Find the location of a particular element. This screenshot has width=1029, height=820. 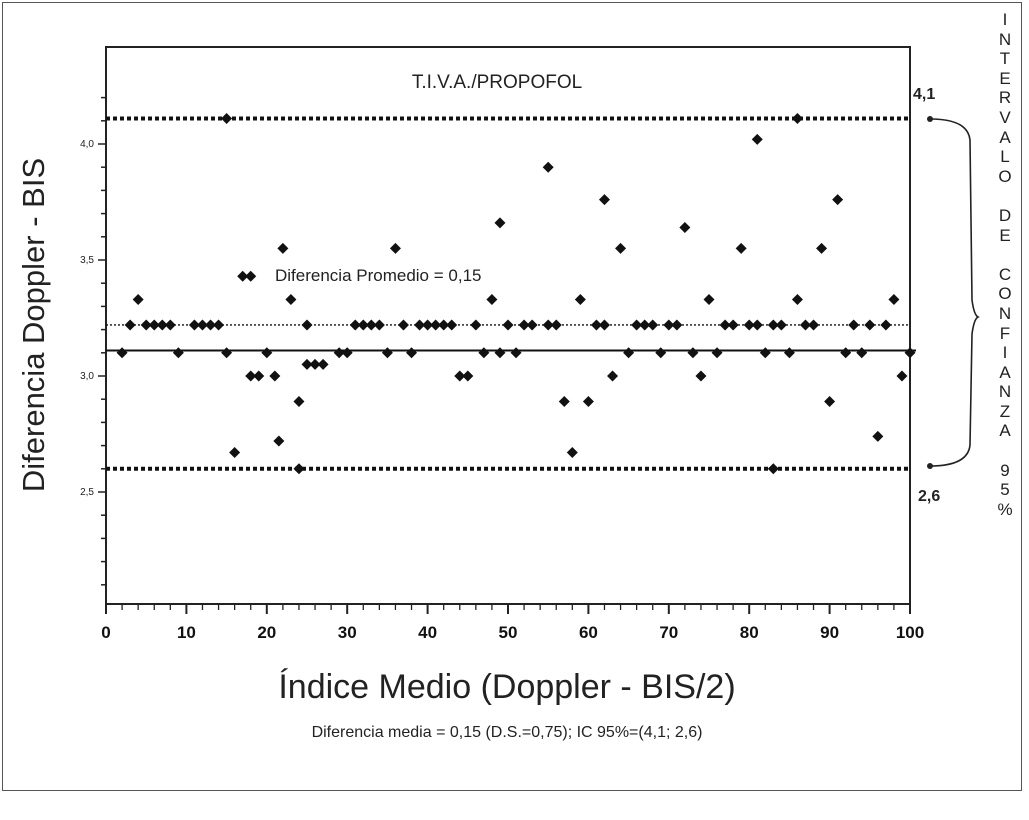

side-label-char: V is located at coordinates (1005, 117).